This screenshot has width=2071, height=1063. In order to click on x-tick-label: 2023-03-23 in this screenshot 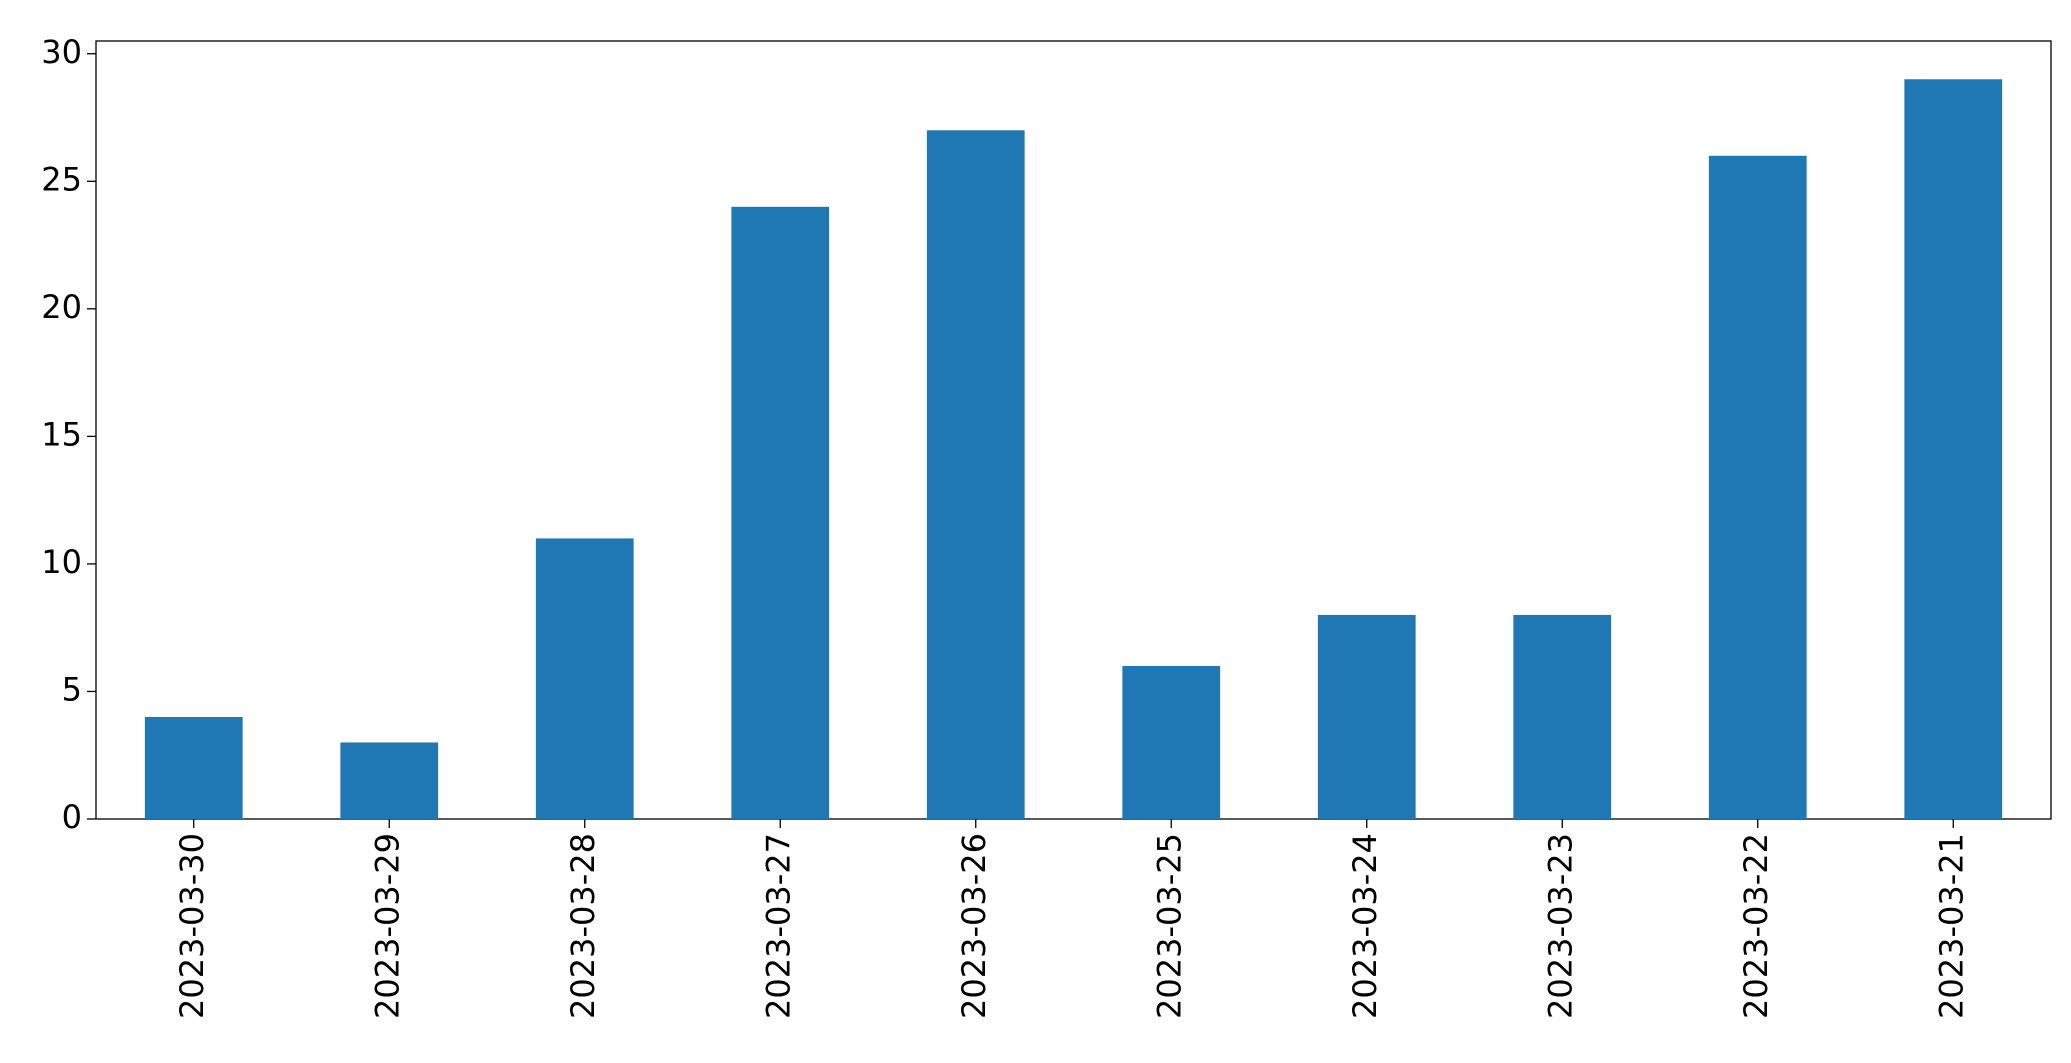, I will do `click(1560, 926)`.